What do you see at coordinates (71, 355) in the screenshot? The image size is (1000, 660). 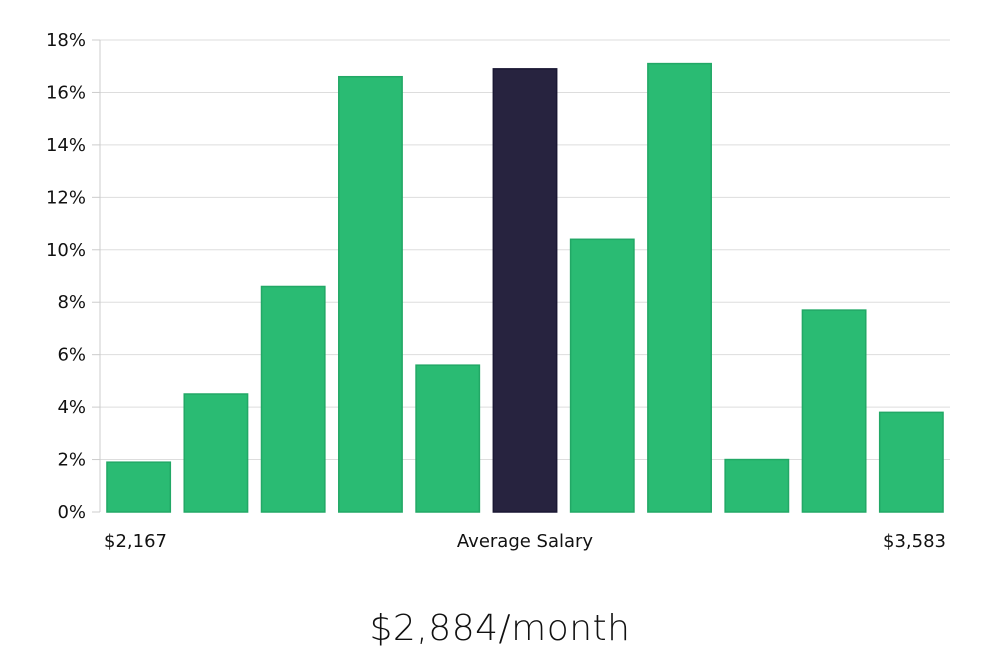 I see `y-tick-label: 6%` at bounding box center [71, 355].